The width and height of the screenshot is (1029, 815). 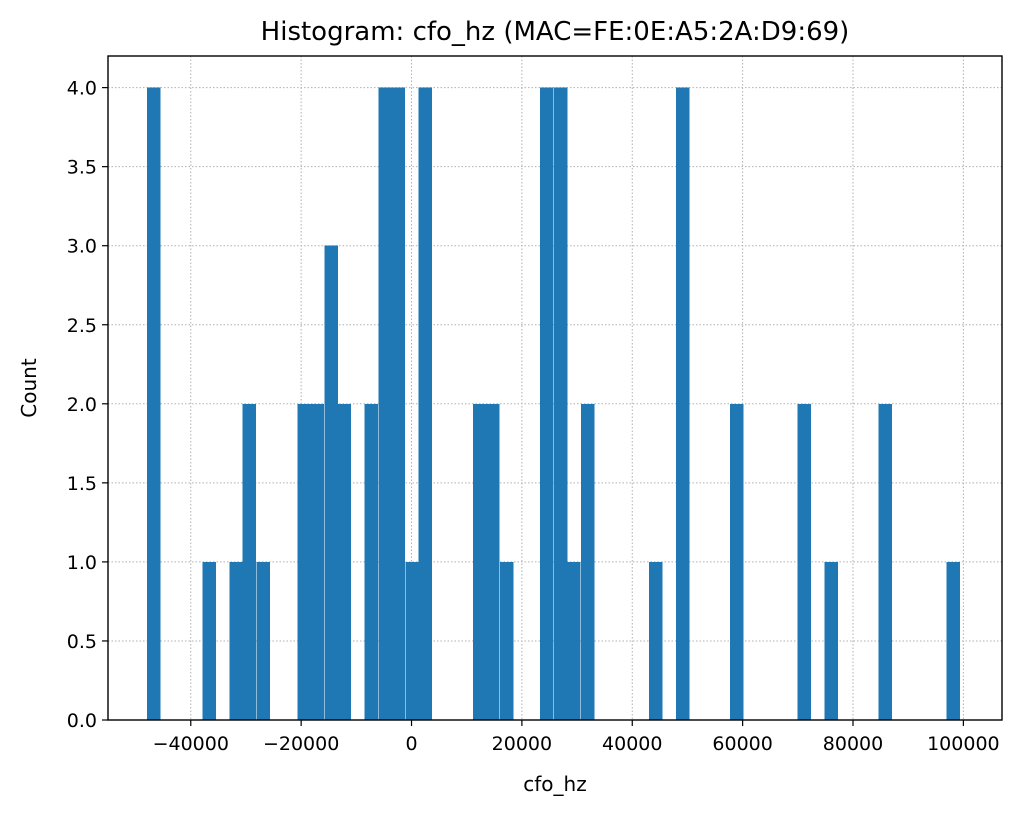 I want to click on x-tick-label: 0, so click(x=411, y=744).